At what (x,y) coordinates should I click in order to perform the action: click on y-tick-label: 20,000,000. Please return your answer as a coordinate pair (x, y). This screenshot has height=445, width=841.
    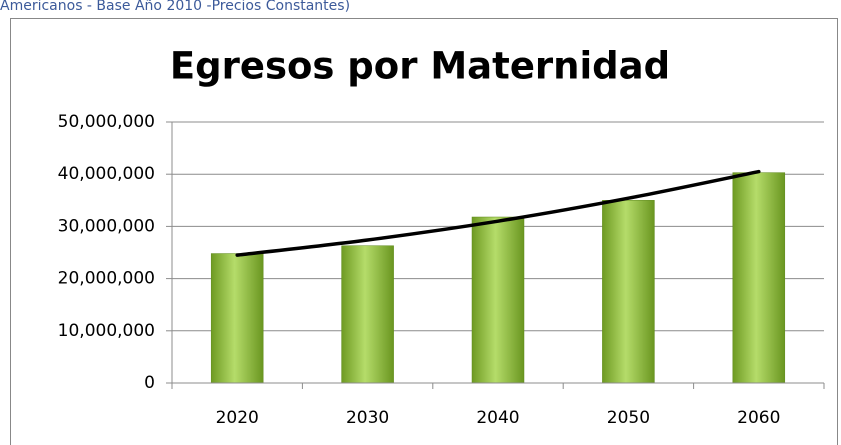
    Looking at the image, I should click on (106, 279).